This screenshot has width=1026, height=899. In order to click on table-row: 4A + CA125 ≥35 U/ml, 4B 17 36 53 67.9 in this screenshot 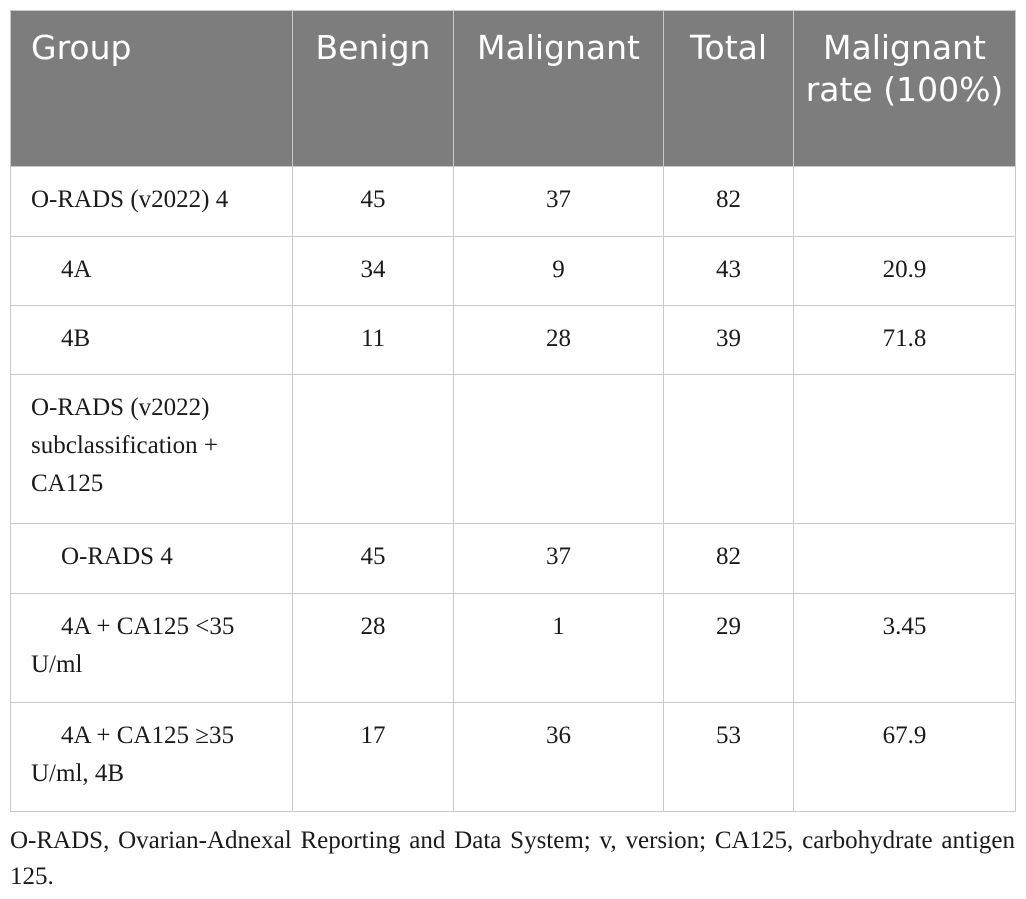, I will do `click(513, 757)`.